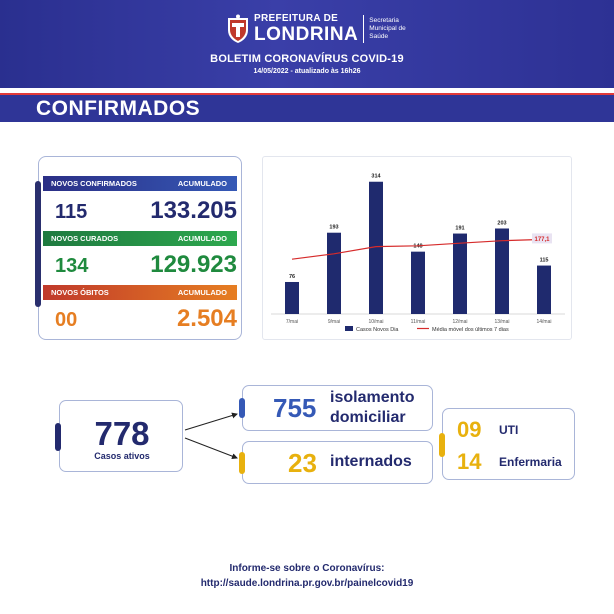 The height and width of the screenshot is (614, 614). What do you see at coordinates (418, 322) in the screenshot?
I see `x-tick-label-3: 11/mai` at bounding box center [418, 322].